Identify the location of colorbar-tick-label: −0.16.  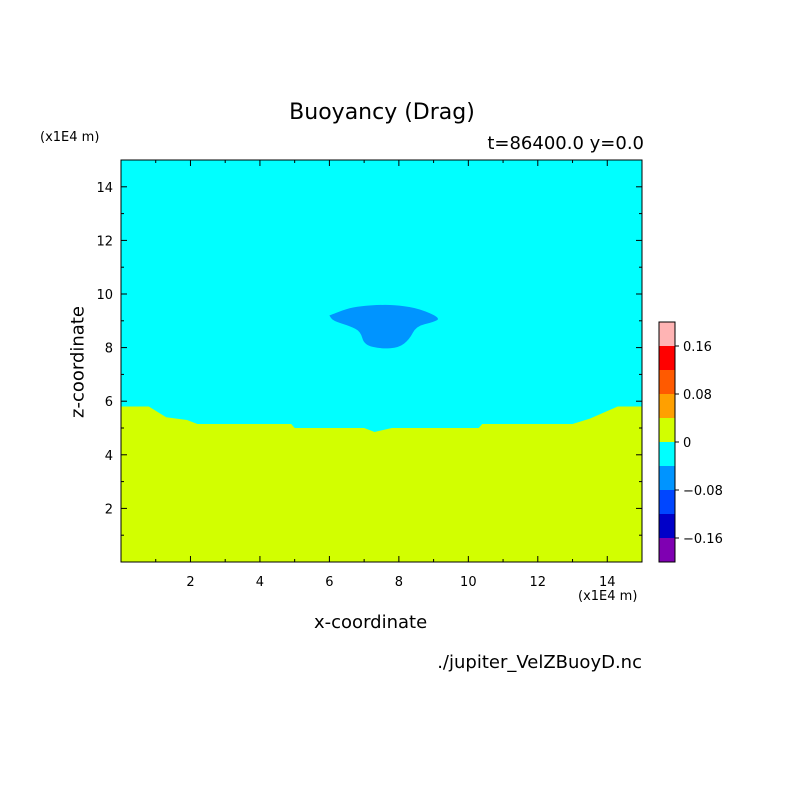
(703, 539).